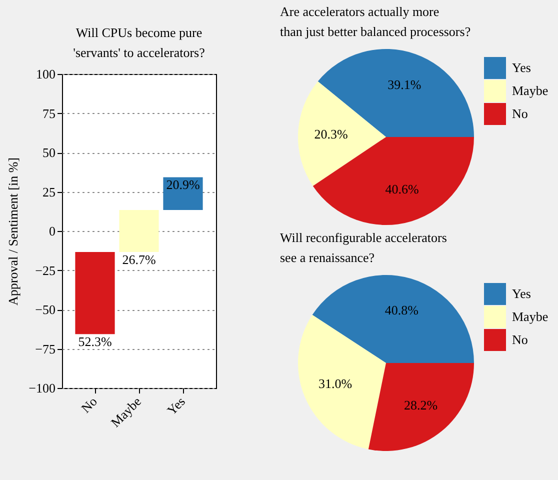 Image resolution: width=558 pixels, height=480 pixels. What do you see at coordinates (49, 152) in the screenshot?
I see `y-tick-label: 50` at bounding box center [49, 152].